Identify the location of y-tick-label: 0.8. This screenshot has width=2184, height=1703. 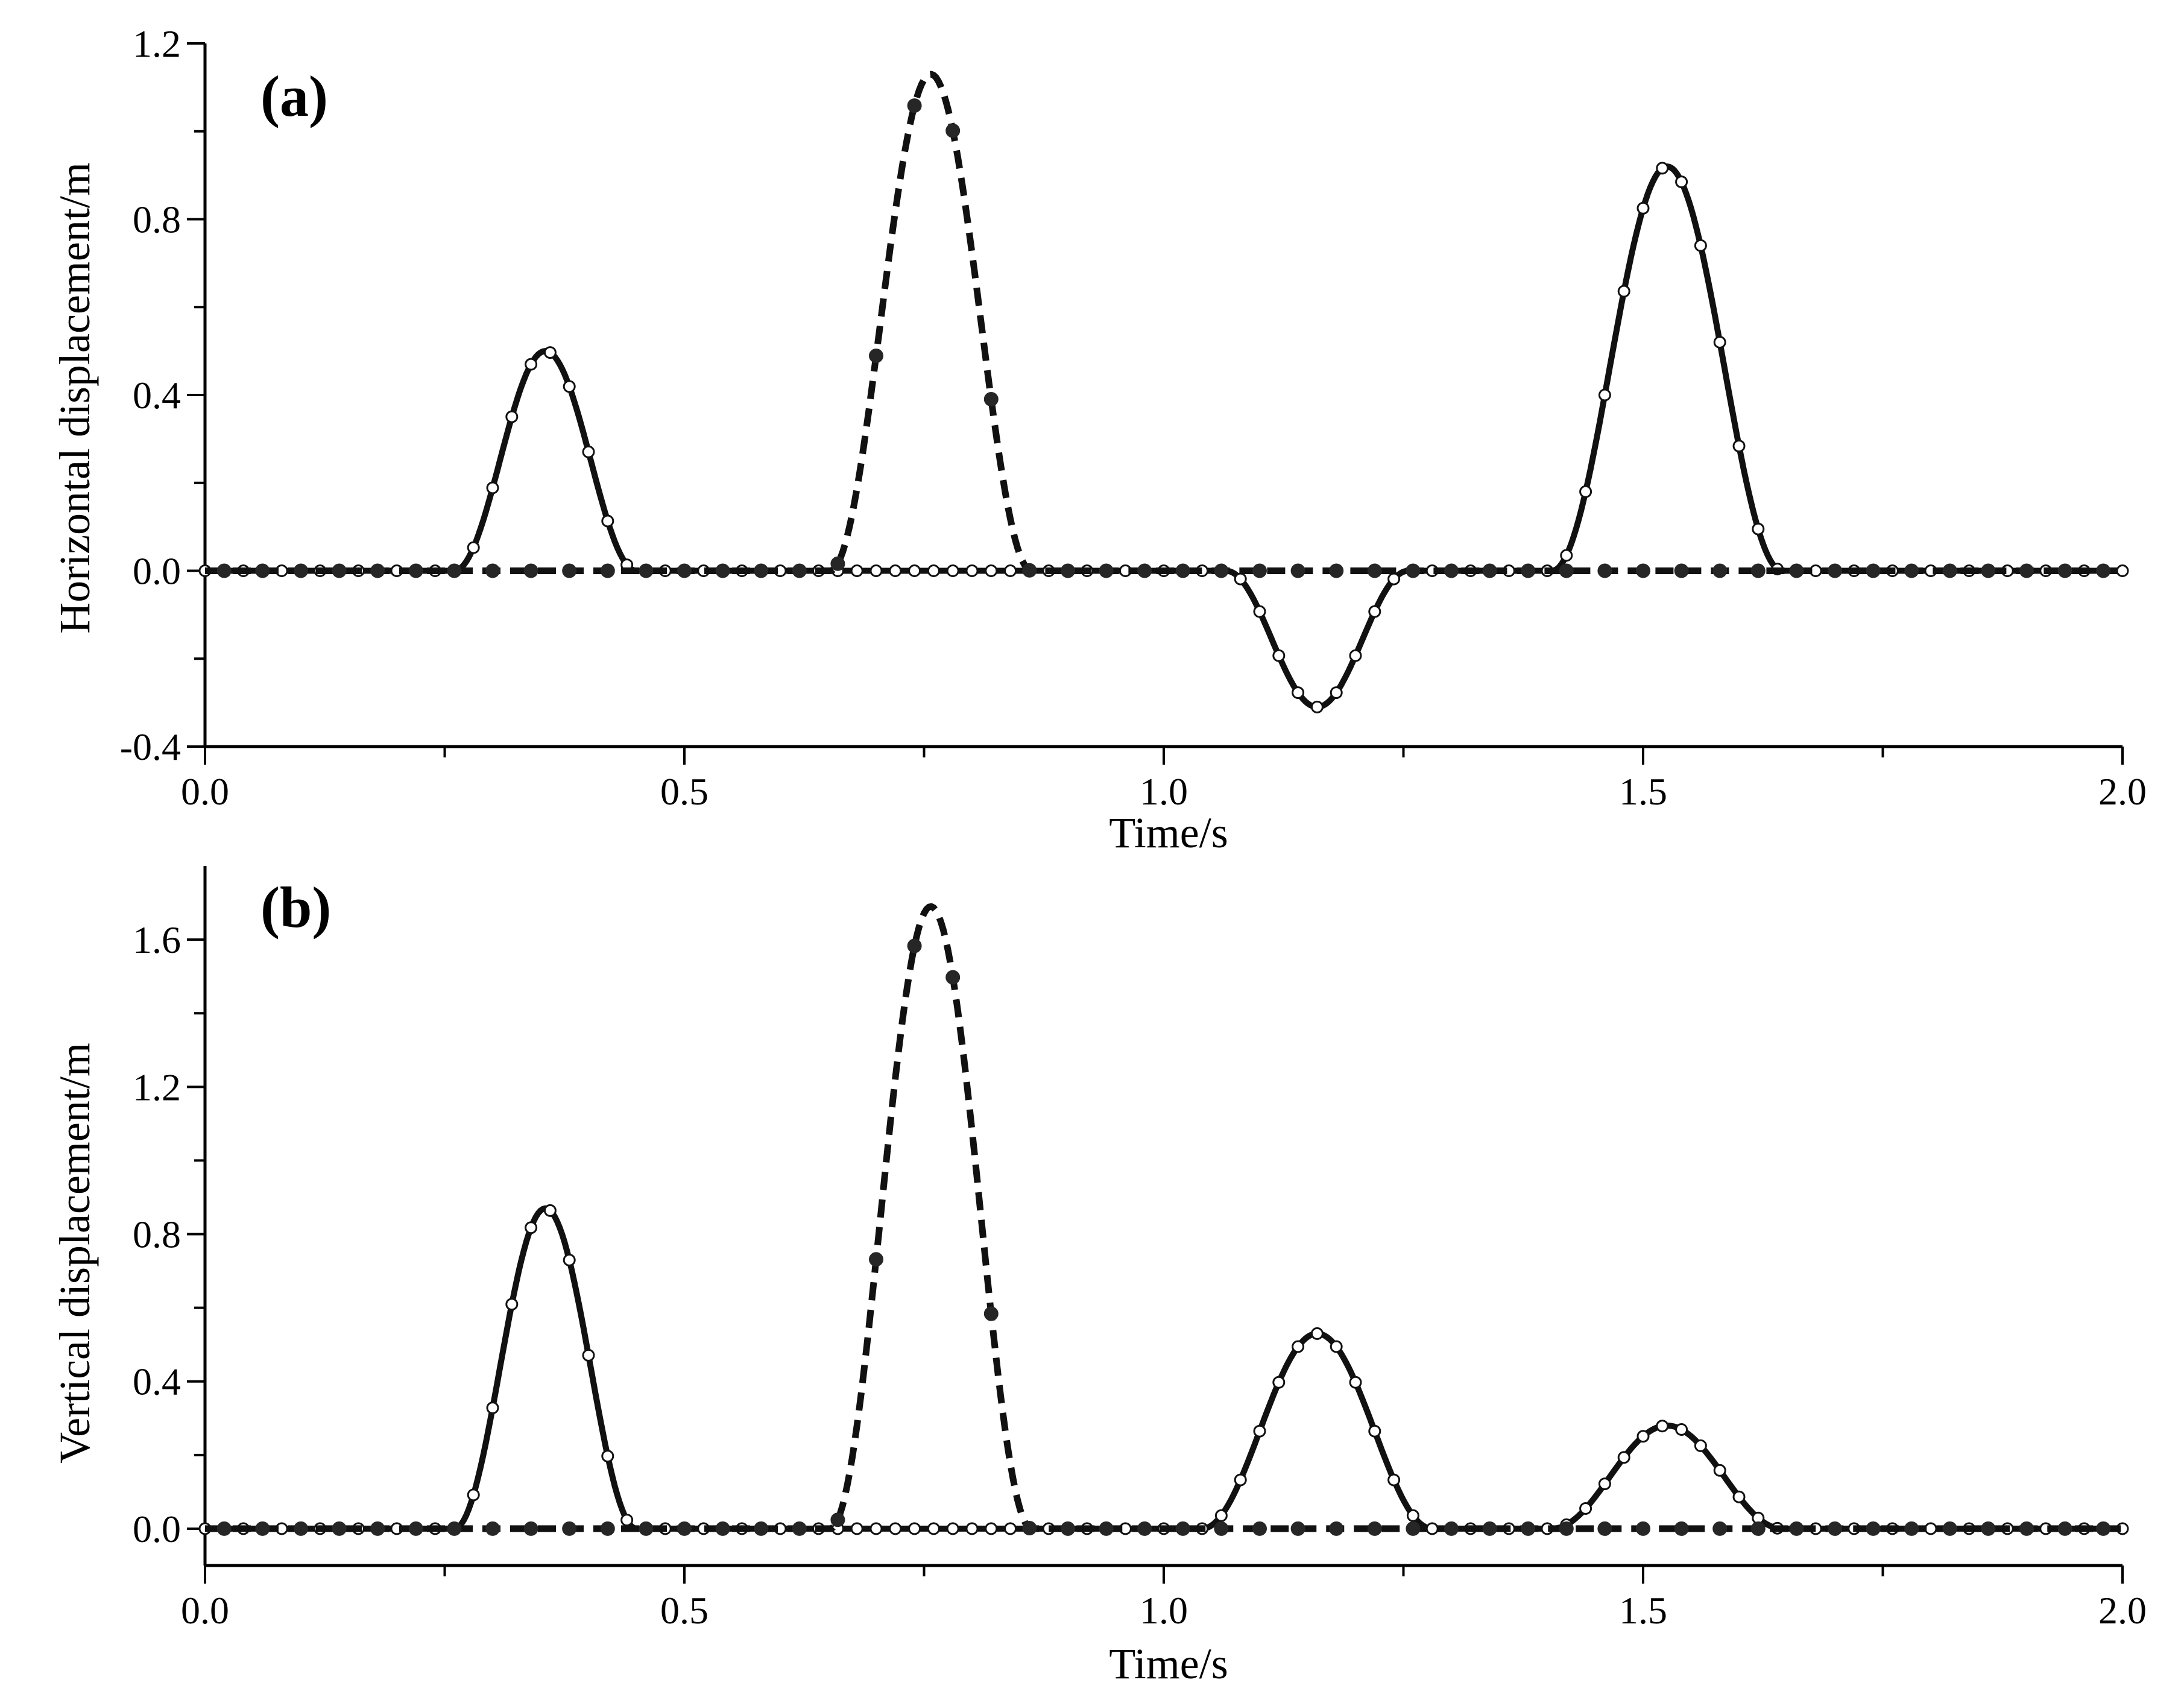
(157, 219).